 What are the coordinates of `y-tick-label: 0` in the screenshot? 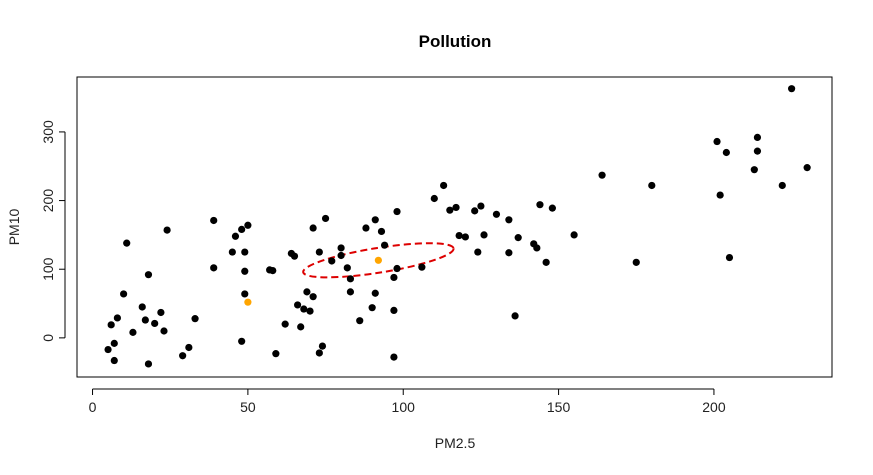 It's located at (48, 338).